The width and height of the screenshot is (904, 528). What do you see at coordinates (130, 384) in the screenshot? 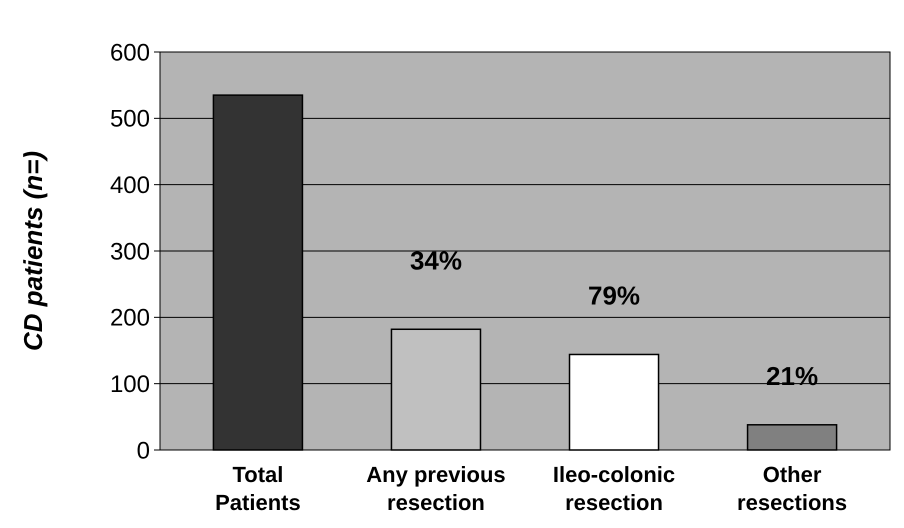
I see `y-tick-label: 100` at bounding box center [130, 384].